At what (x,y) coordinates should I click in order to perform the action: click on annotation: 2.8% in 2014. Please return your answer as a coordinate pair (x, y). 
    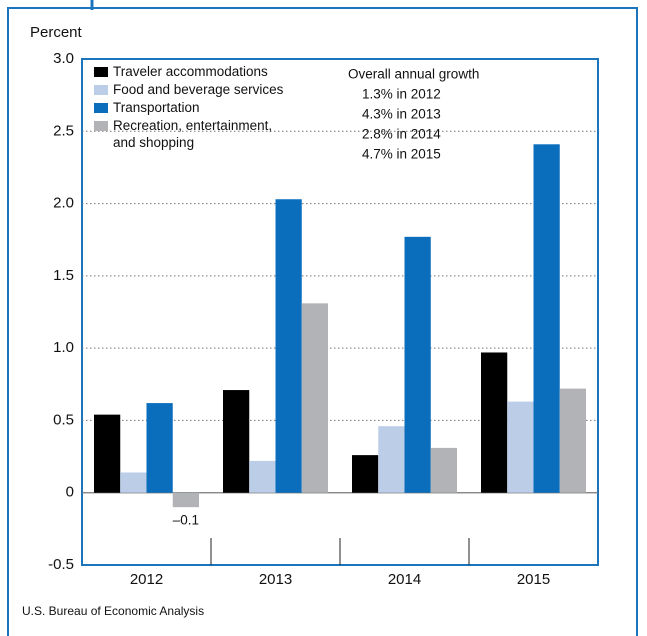
    Looking at the image, I should click on (401, 134).